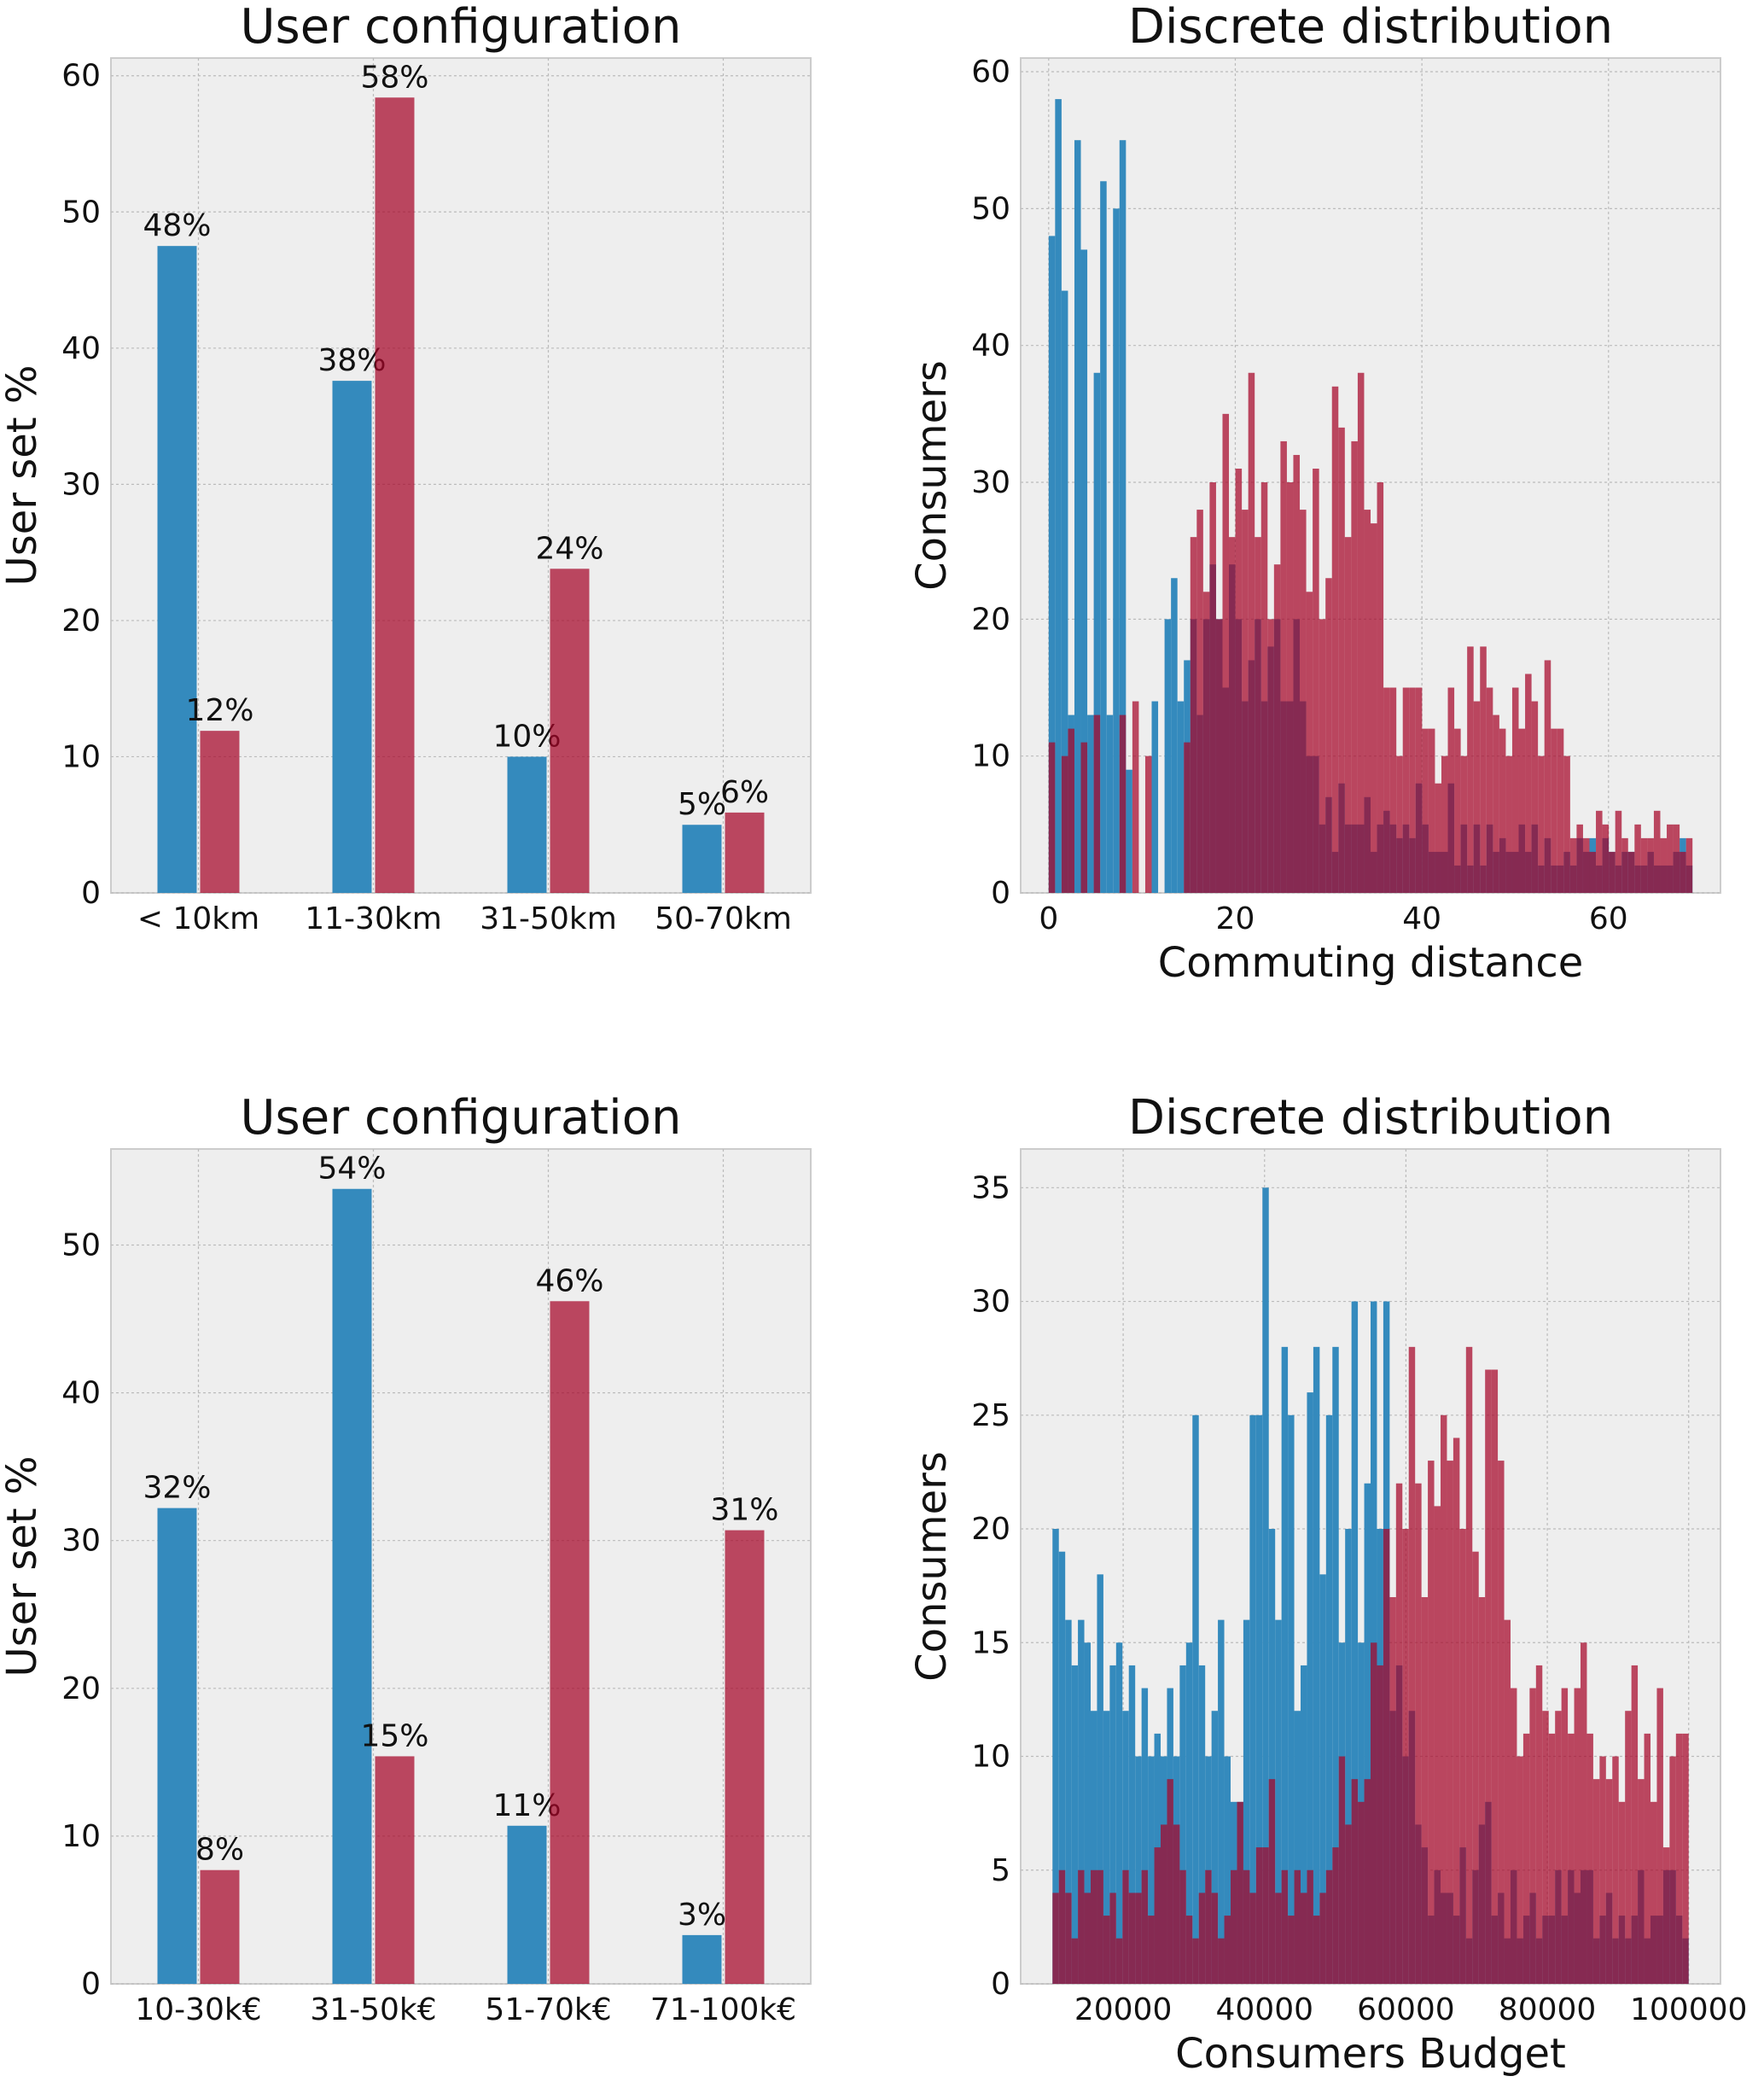  What do you see at coordinates (1422, 918) in the screenshot?
I see `x-tick-label: 40` at bounding box center [1422, 918].